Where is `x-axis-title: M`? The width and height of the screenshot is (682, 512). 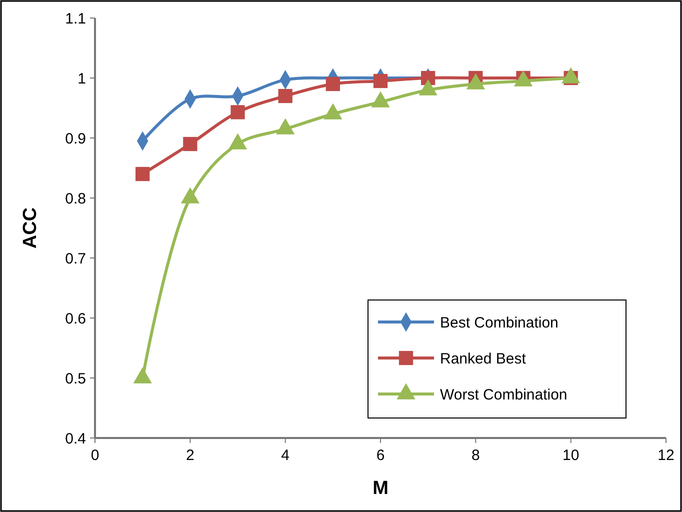 x-axis-title: M is located at coordinates (380, 488).